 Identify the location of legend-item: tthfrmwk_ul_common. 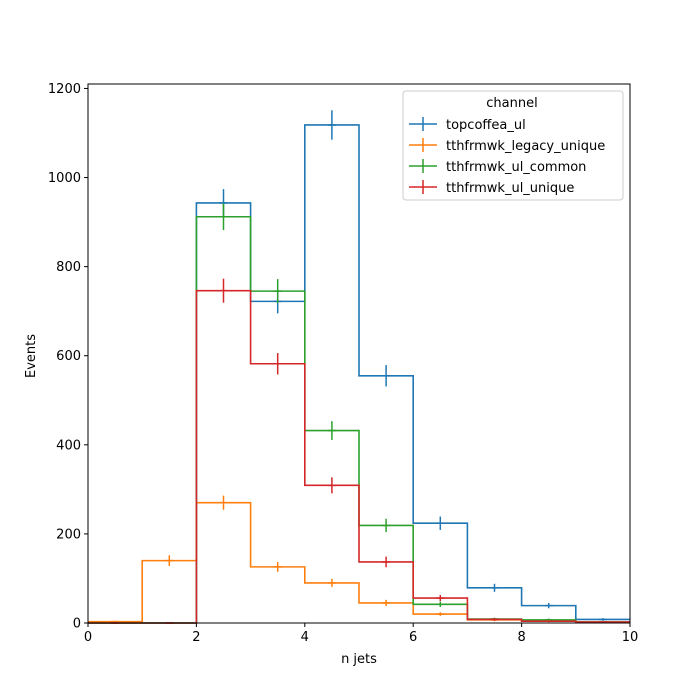
(497, 167).